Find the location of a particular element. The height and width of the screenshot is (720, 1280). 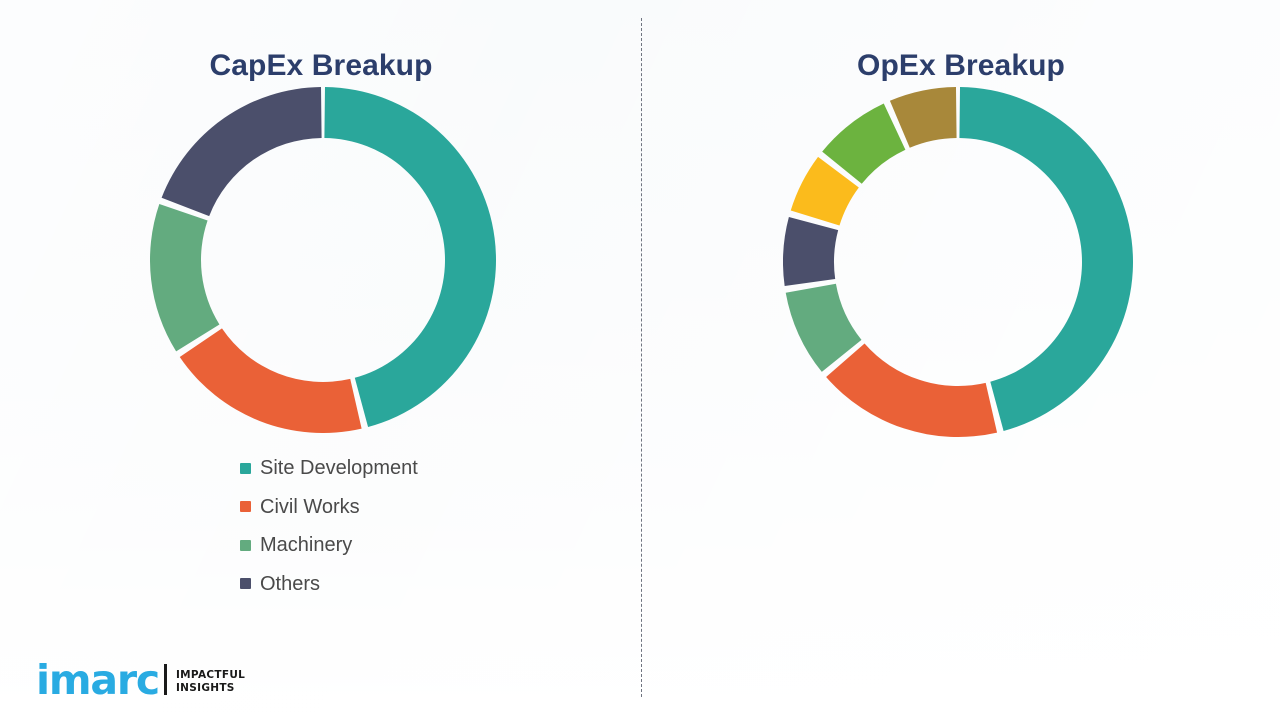

legend-item-label: Machinery is located at coordinates (306, 545).